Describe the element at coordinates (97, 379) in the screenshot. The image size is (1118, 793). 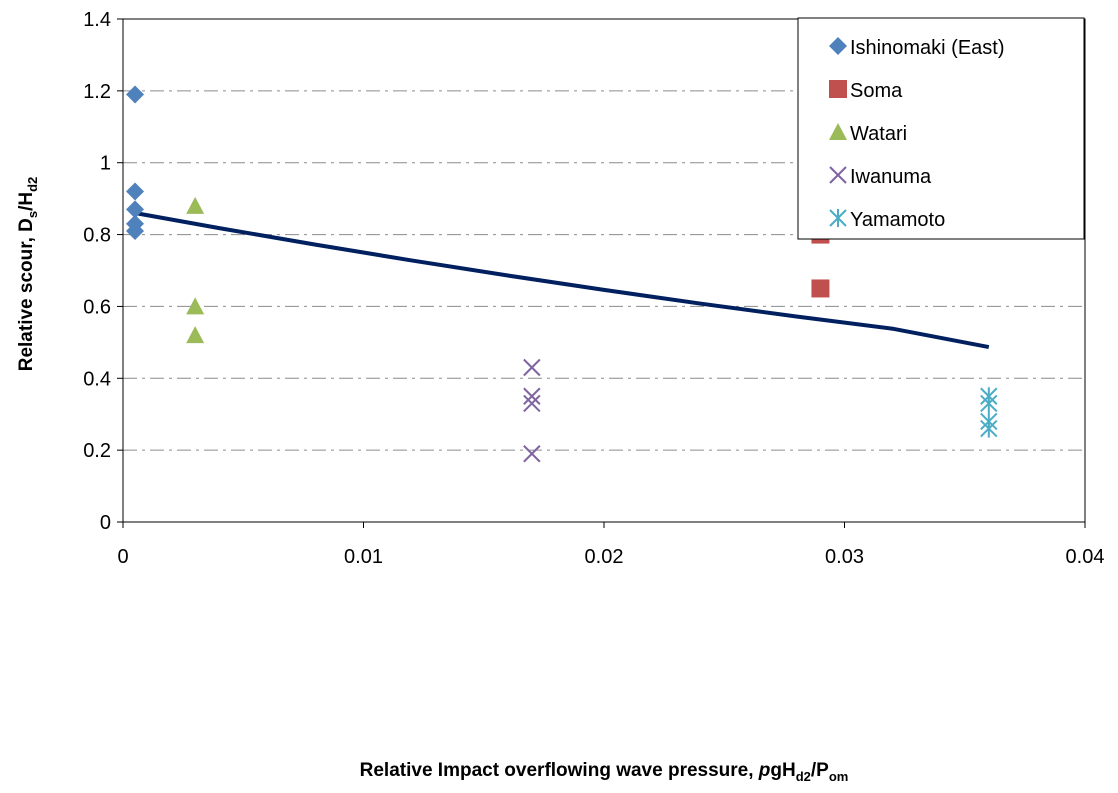
I see `y-tick-label-2: 0.4` at that location.